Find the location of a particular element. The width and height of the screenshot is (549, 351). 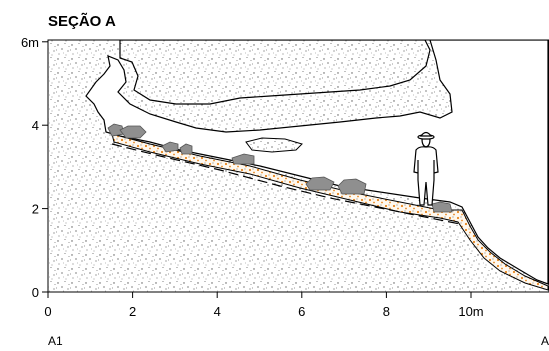

x-tick-label: 2 is located at coordinates (132, 311).